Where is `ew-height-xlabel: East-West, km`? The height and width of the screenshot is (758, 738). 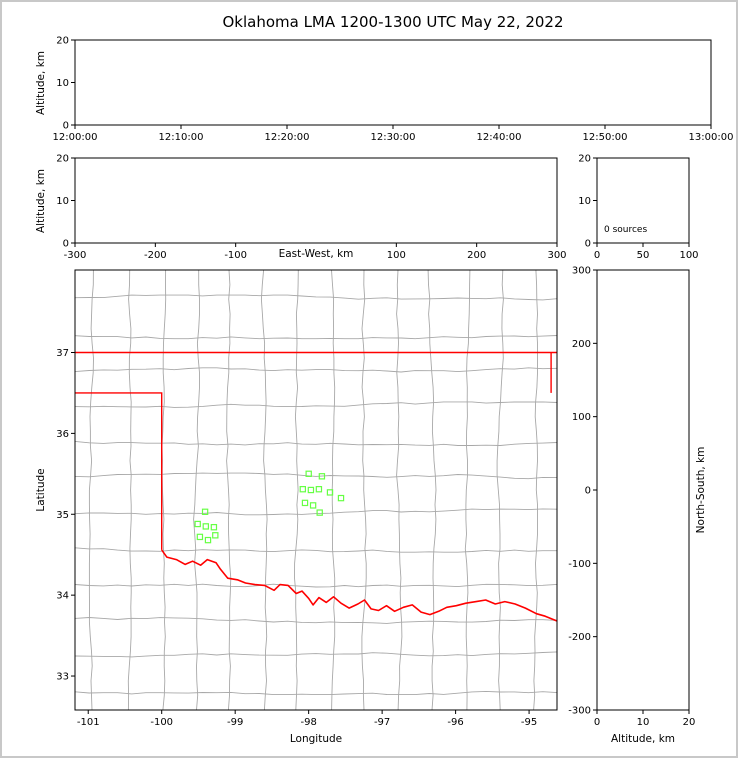 ew-height-xlabel: East-West, km is located at coordinates (316, 254).